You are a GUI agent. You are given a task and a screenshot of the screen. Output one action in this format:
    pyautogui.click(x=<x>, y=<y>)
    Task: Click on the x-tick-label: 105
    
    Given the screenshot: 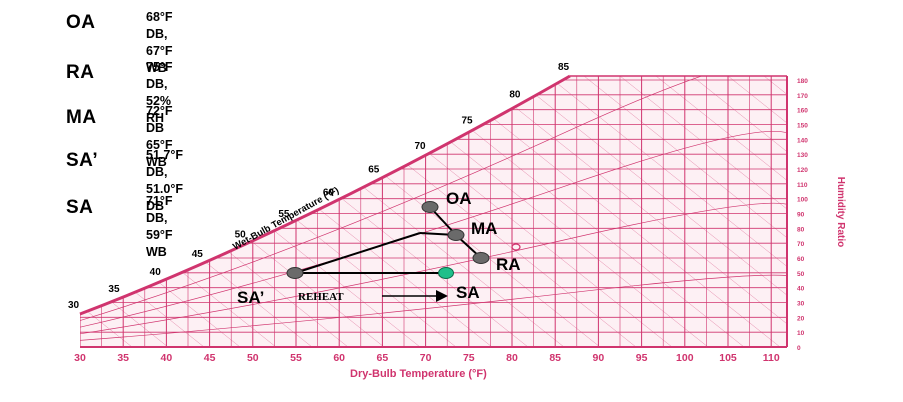 What is the action you would take?
    pyautogui.click(x=728, y=358)
    